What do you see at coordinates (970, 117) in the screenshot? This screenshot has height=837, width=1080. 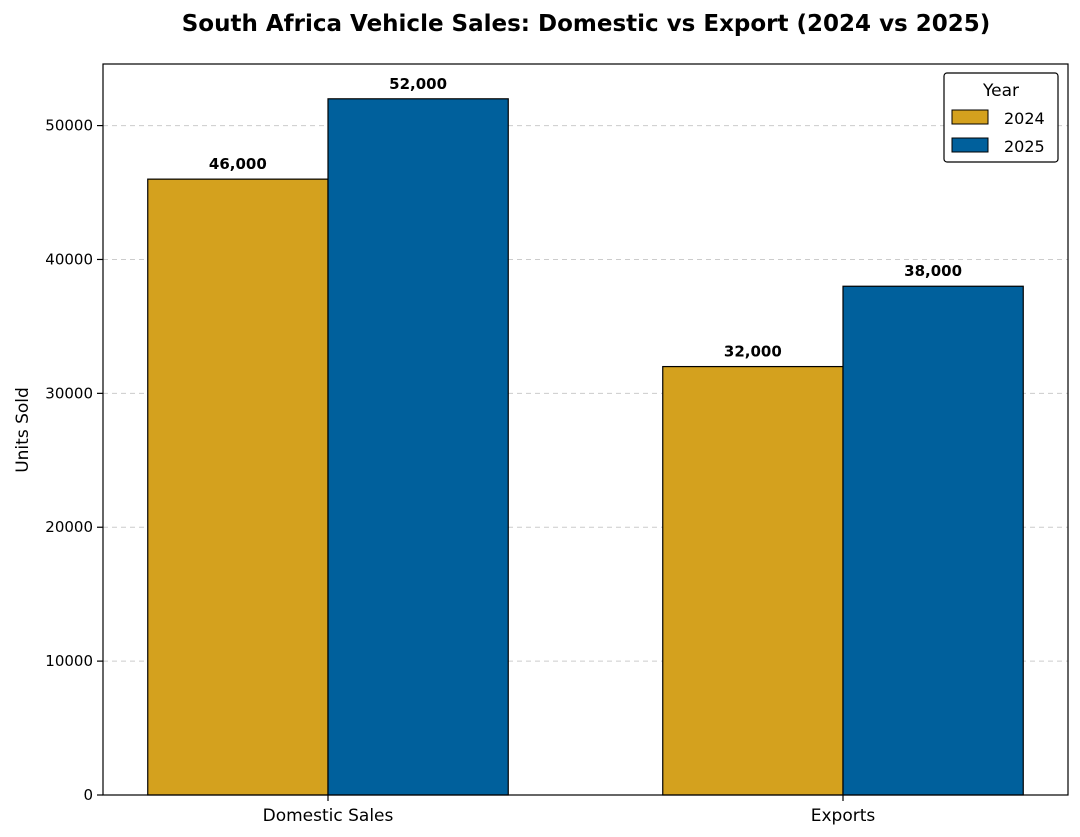 I see `legend-swatch-2024` at bounding box center [970, 117].